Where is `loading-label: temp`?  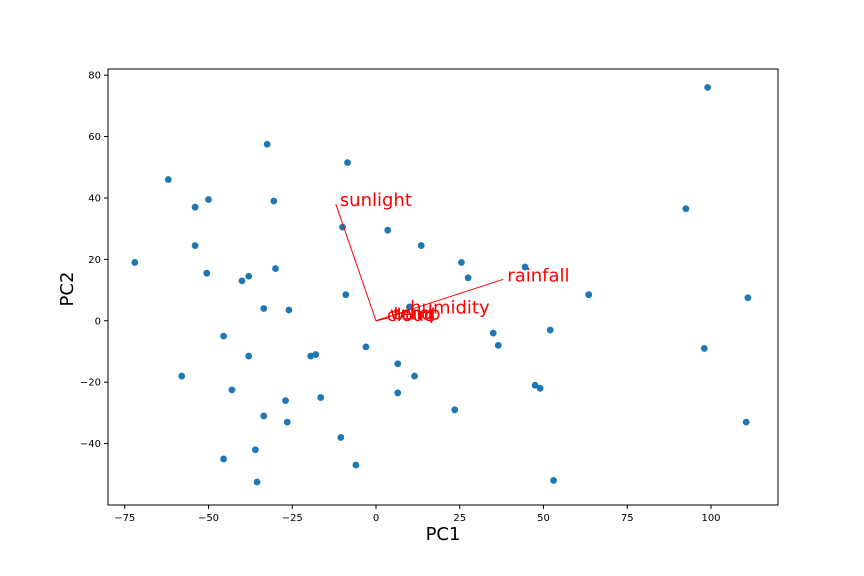
loading-label: temp is located at coordinates (416, 314).